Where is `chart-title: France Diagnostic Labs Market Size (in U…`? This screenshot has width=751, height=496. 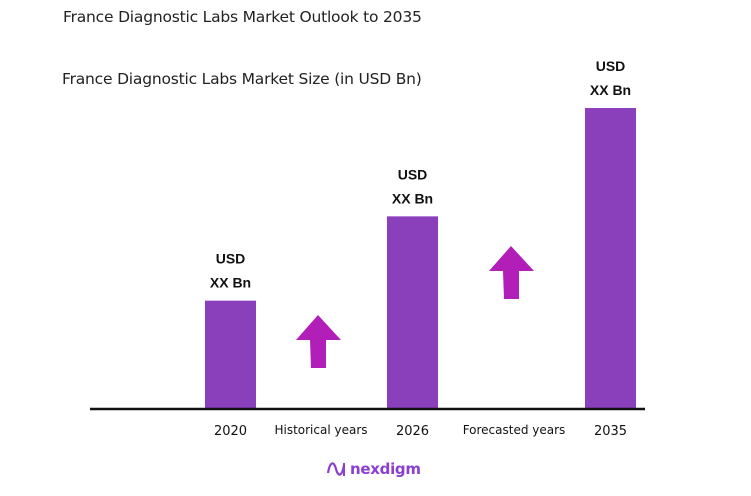 chart-title: France Diagnostic Labs Market Size (in U… is located at coordinates (242, 79).